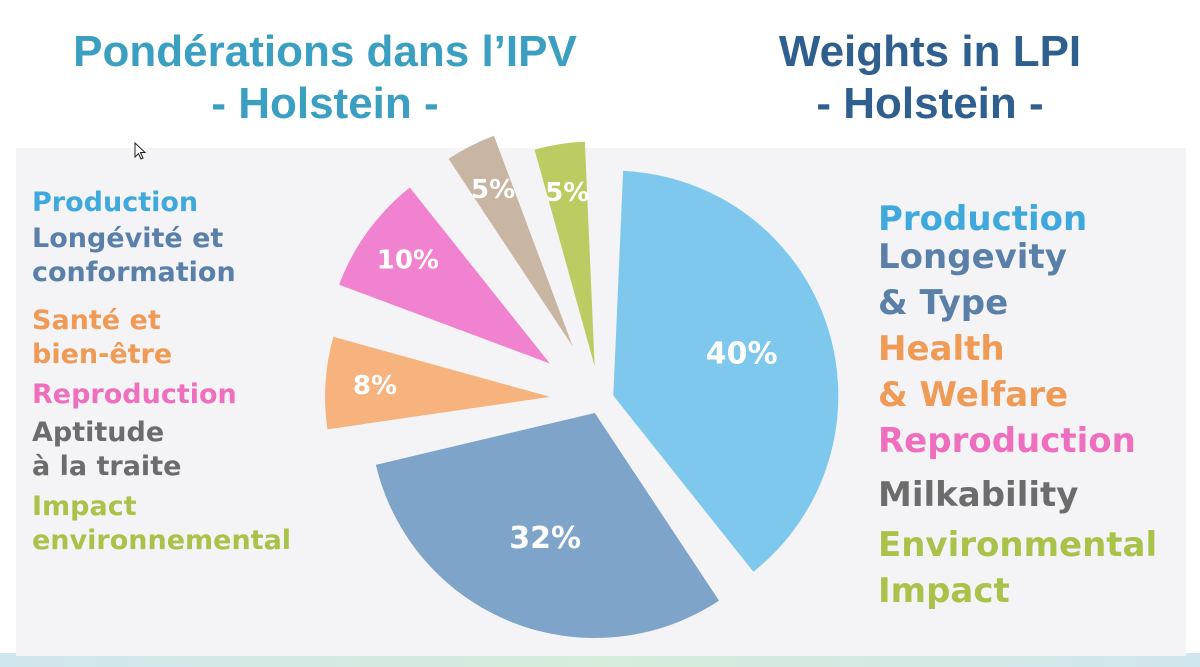  What do you see at coordinates (1017, 280) in the screenshot?
I see `legend-en-item-2: Longevity & Type` at bounding box center [1017, 280].